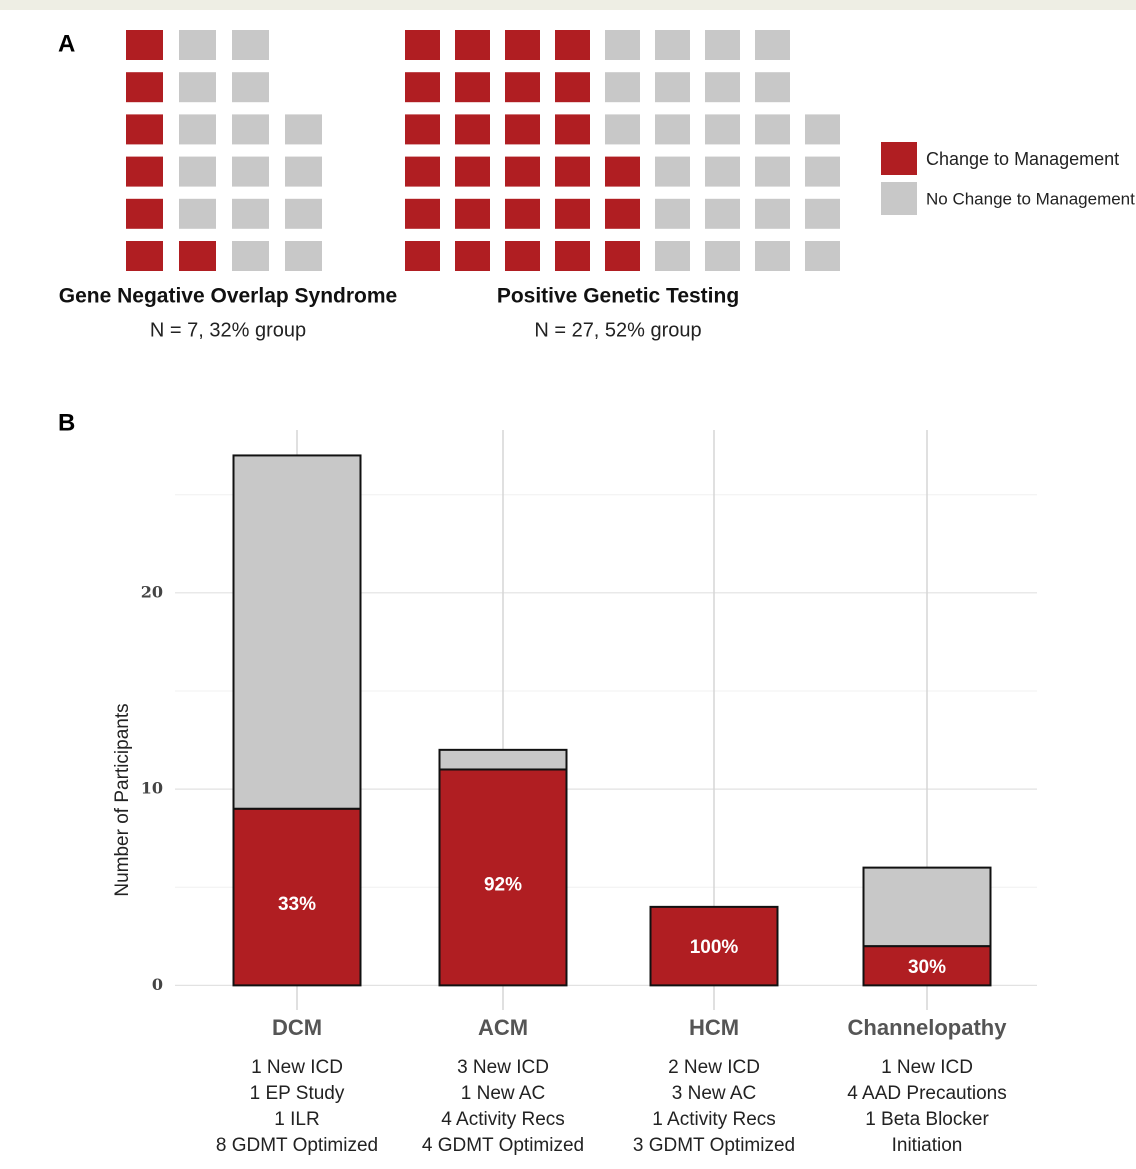 This screenshot has width=1136, height=1169. What do you see at coordinates (297, 1093) in the screenshot?
I see `category-note: 1 EP Study` at bounding box center [297, 1093].